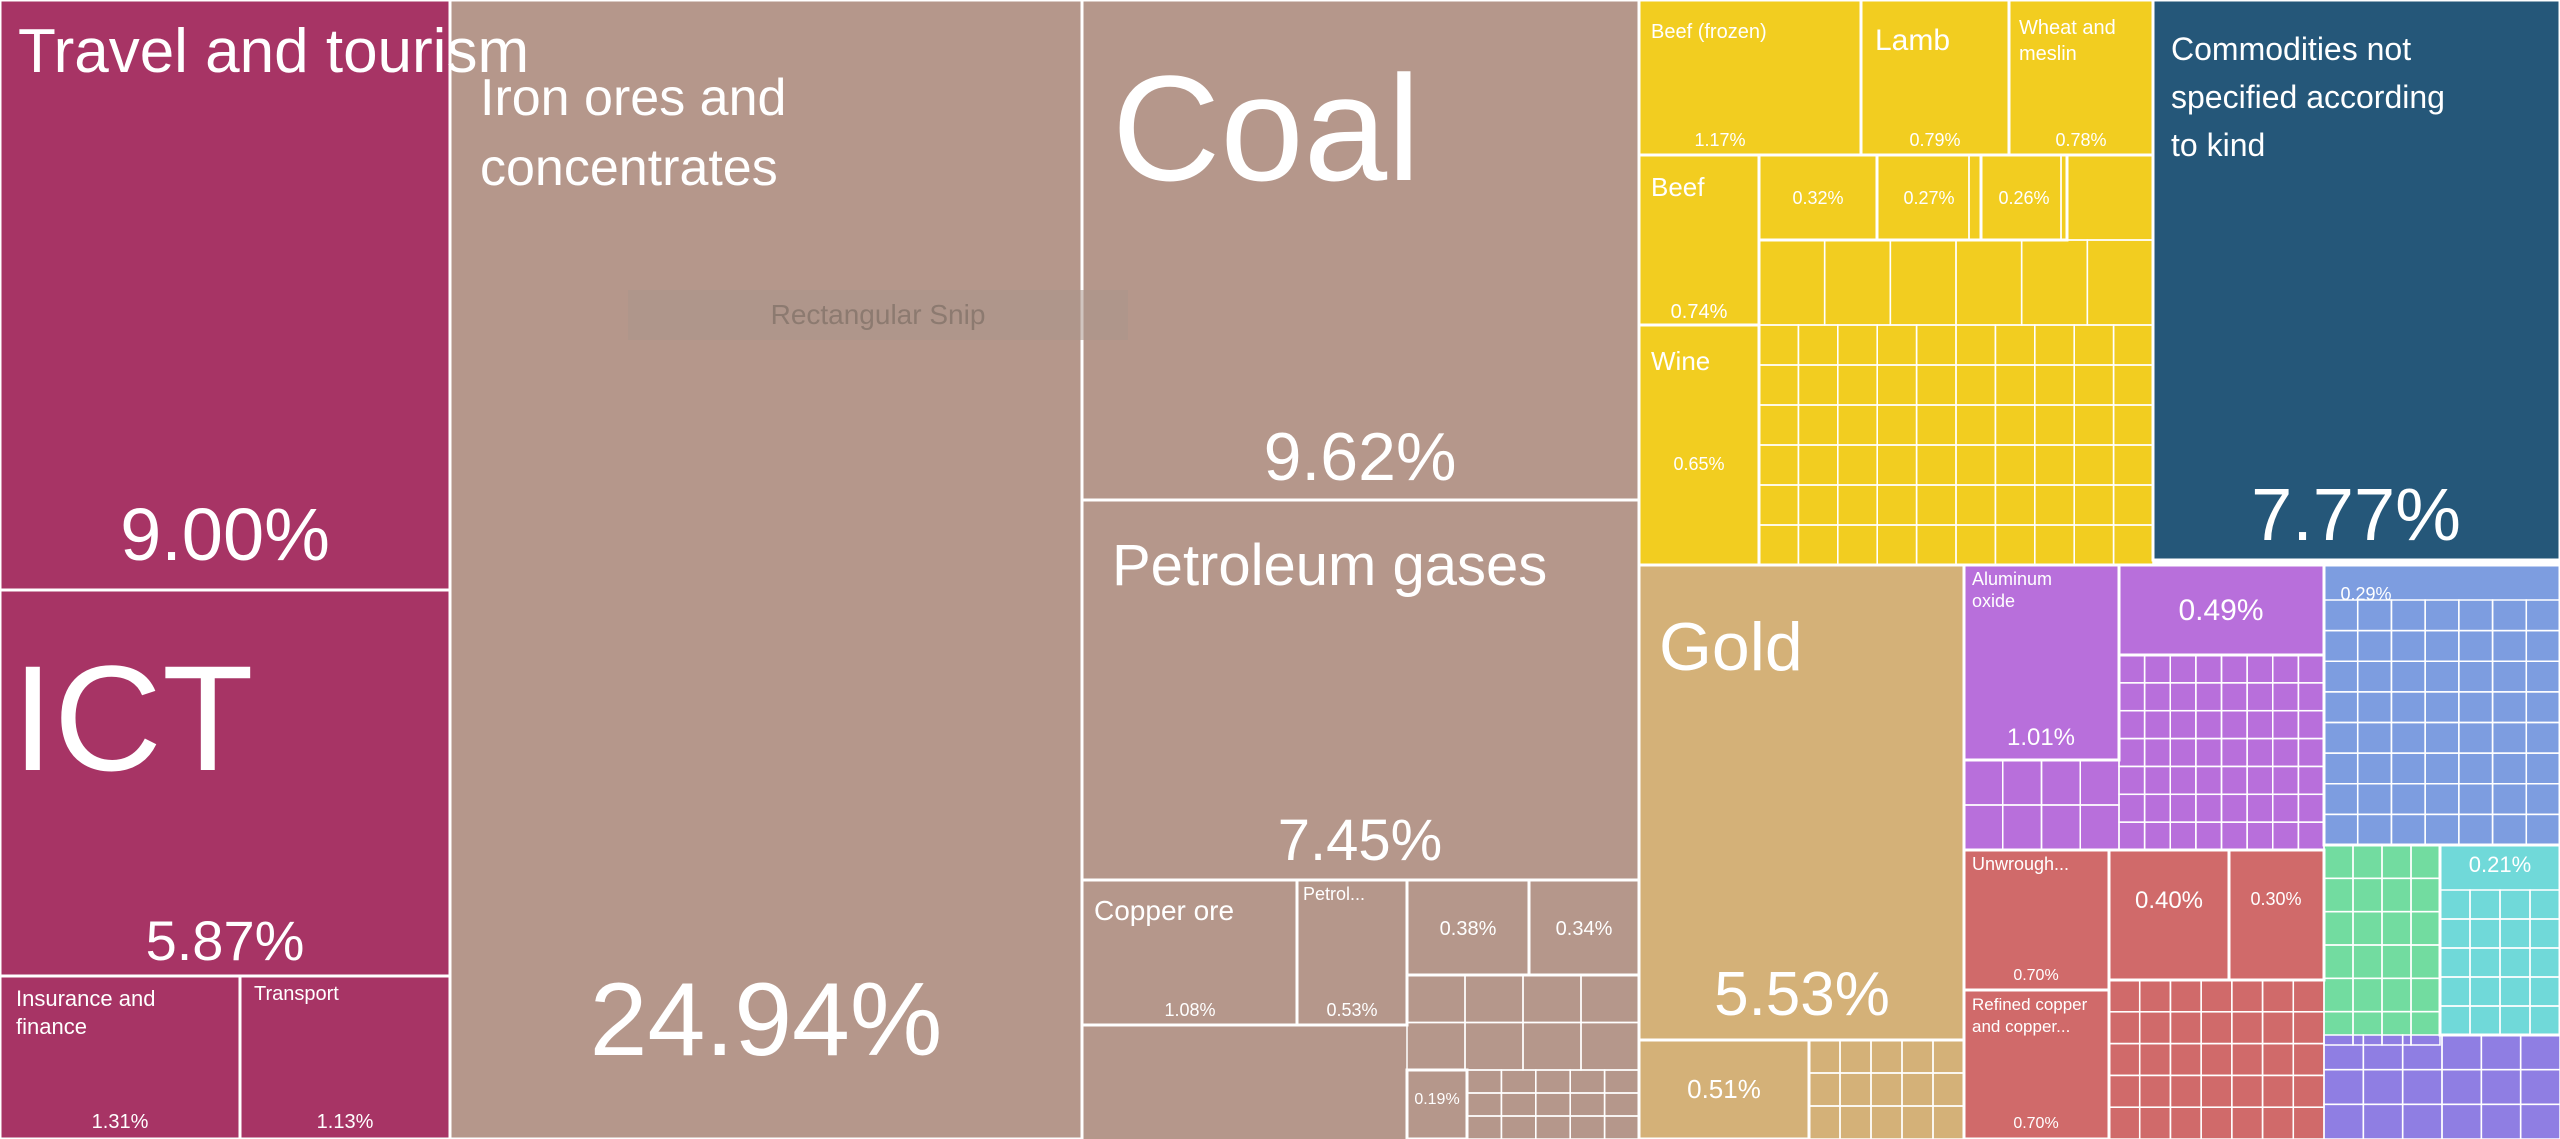  What do you see at coordinates (273, 51) in the screenshot?
I see `tile-name-travel-and-tourism: Travel and tourism` at bounding box center [273, 51].